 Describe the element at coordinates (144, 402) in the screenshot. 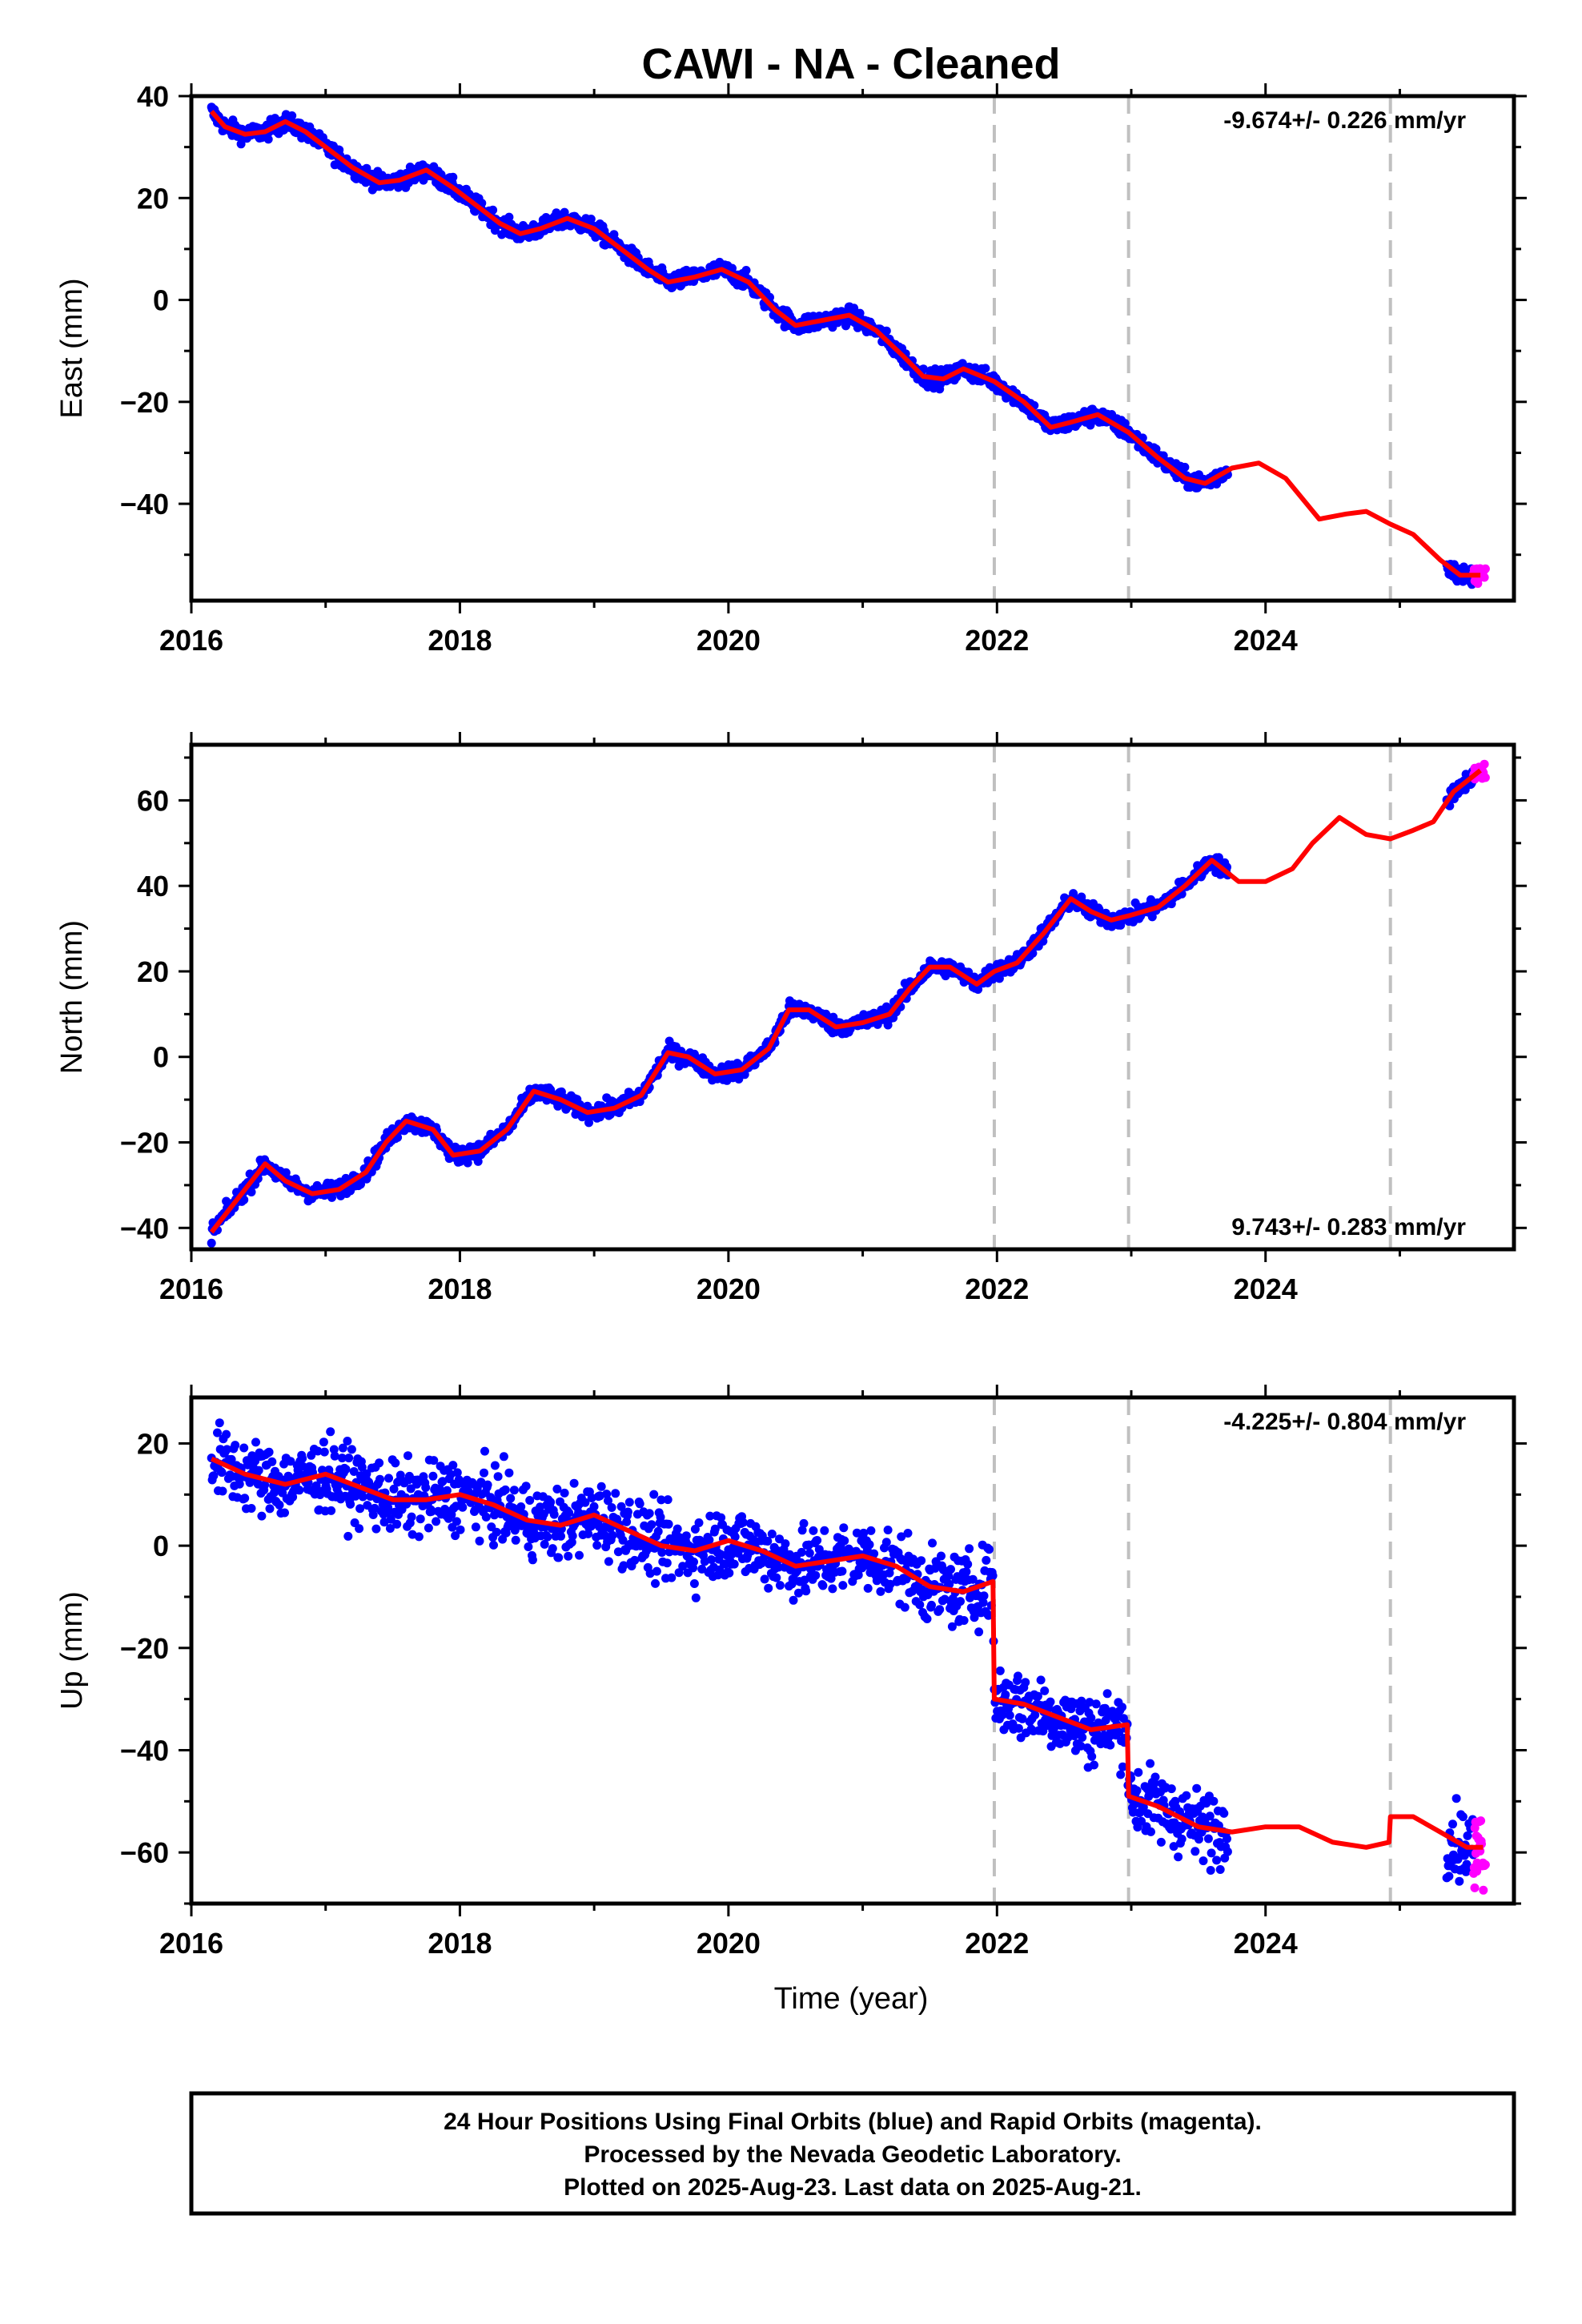

I see `y-tick-label: −20` at that location.